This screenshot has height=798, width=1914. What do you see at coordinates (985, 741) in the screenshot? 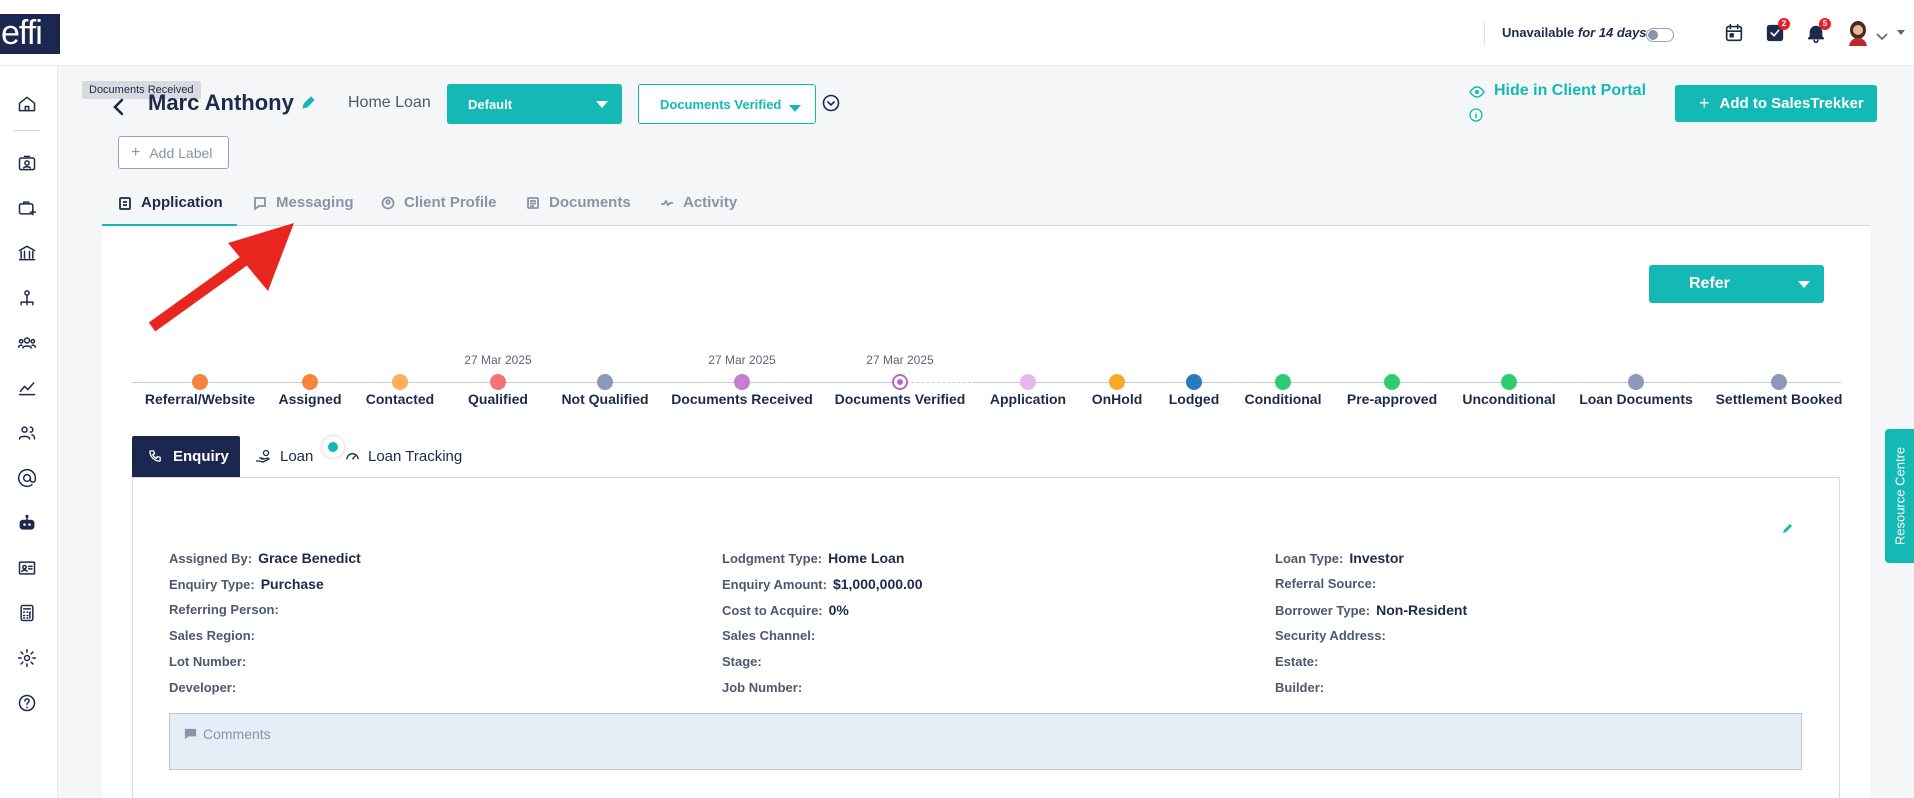
I see `comments-box: Comments` at bounding box center [985, 741].